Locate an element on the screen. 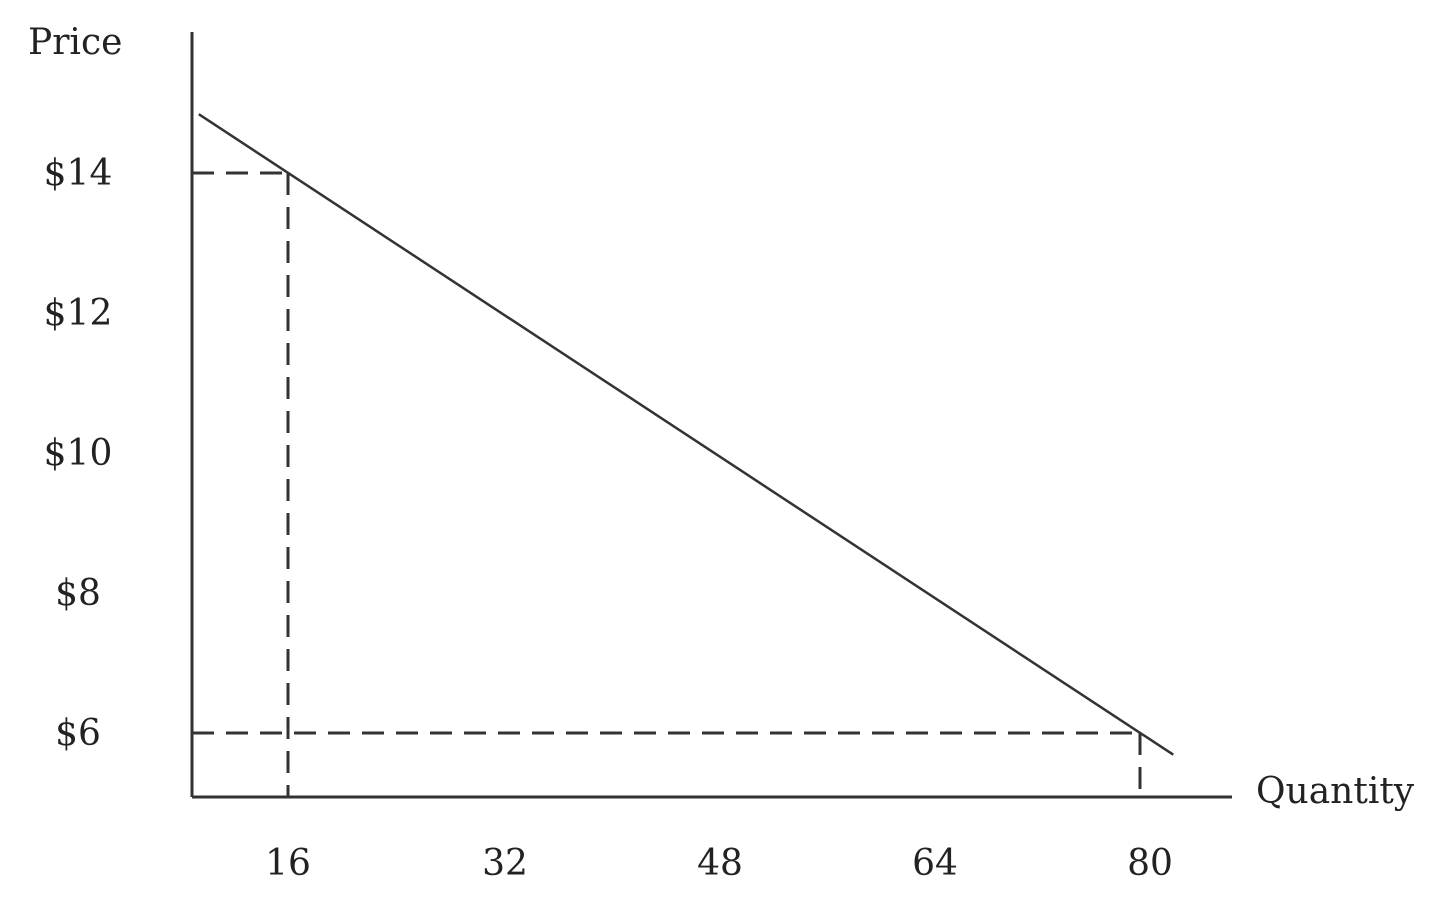 The width and height of the screenshot is (1440, 901). x-tick-label: 64 is located at coordinates (935, 863).